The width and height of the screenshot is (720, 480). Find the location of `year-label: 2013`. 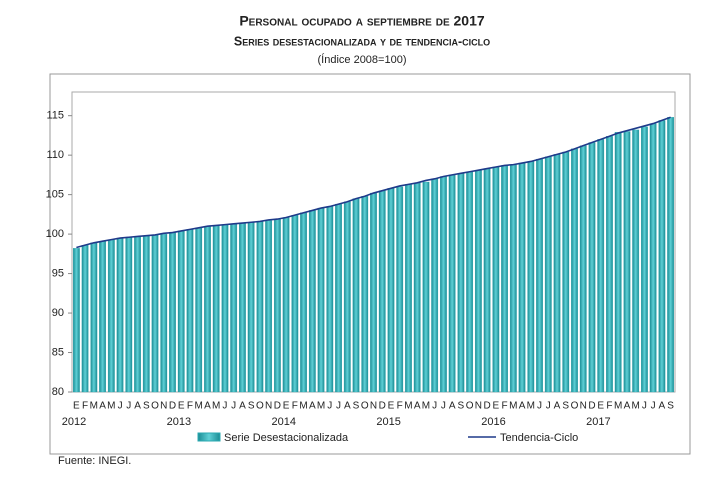

year-label: 2013 is located at coordinates (179, 422).